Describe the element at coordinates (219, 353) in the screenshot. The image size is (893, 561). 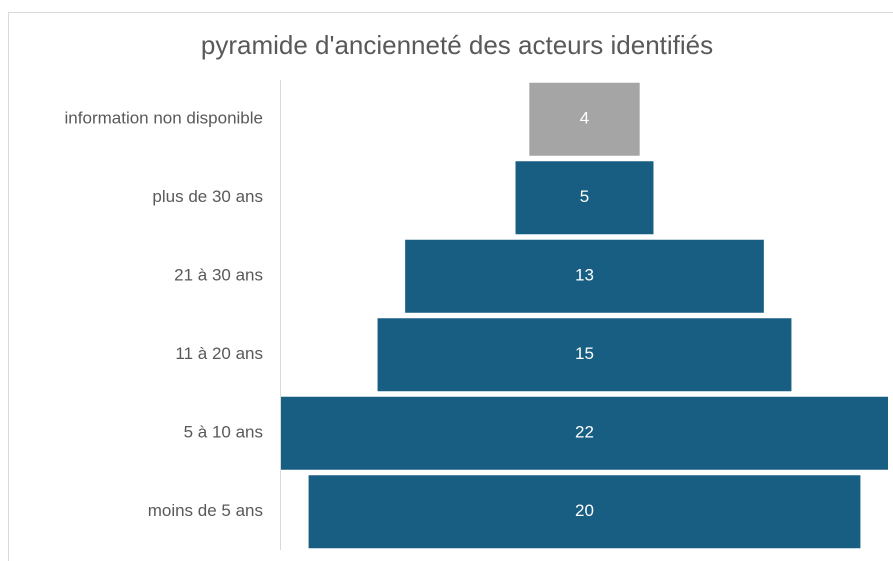
I see `category-label: 11 à 20 ans` at that location.